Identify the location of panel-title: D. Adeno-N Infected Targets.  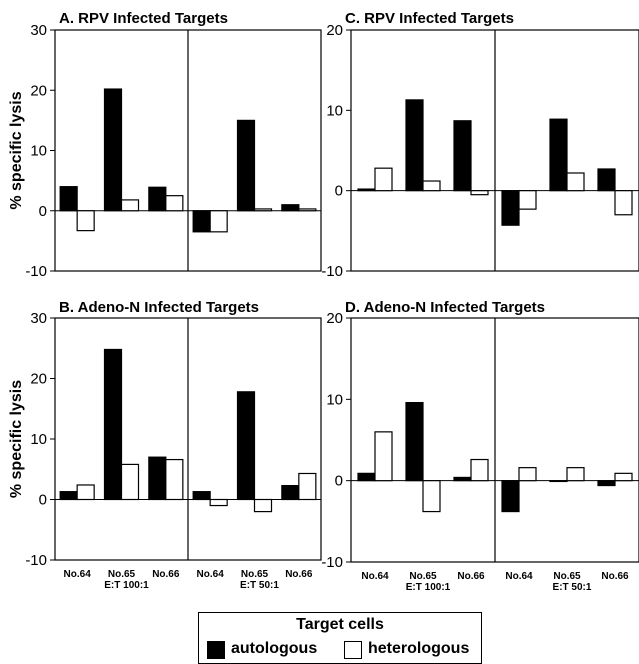
(445, 307).